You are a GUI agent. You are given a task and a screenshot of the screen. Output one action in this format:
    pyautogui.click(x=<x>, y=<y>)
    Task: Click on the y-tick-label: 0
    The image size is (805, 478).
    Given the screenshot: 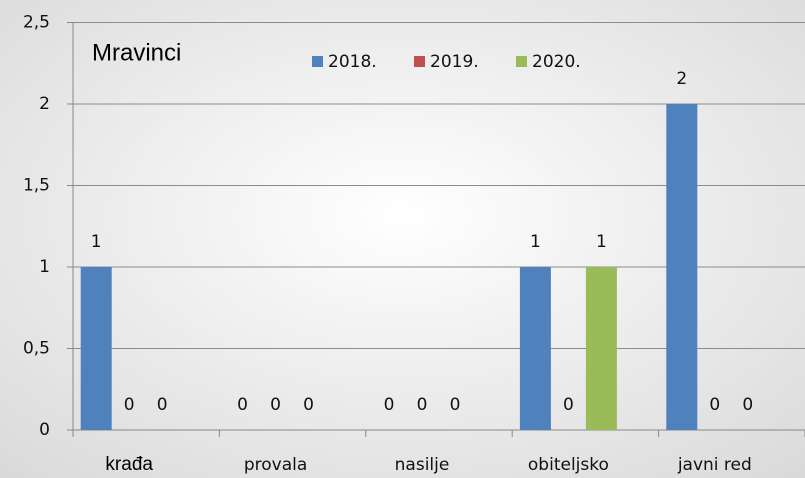 What is the action you would take?
    pyautogui.click(x=44, y=430)
    